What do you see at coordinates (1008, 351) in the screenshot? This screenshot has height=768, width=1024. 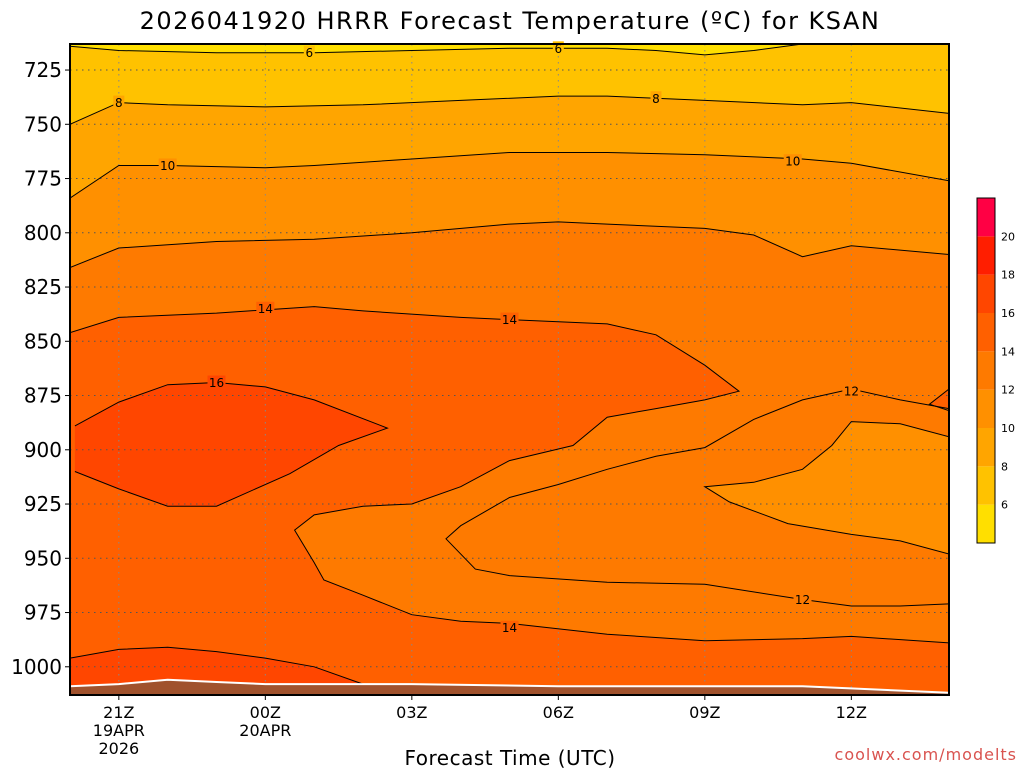 I see `colorbar-label-14: 14` at bounding box center [1008, 351].